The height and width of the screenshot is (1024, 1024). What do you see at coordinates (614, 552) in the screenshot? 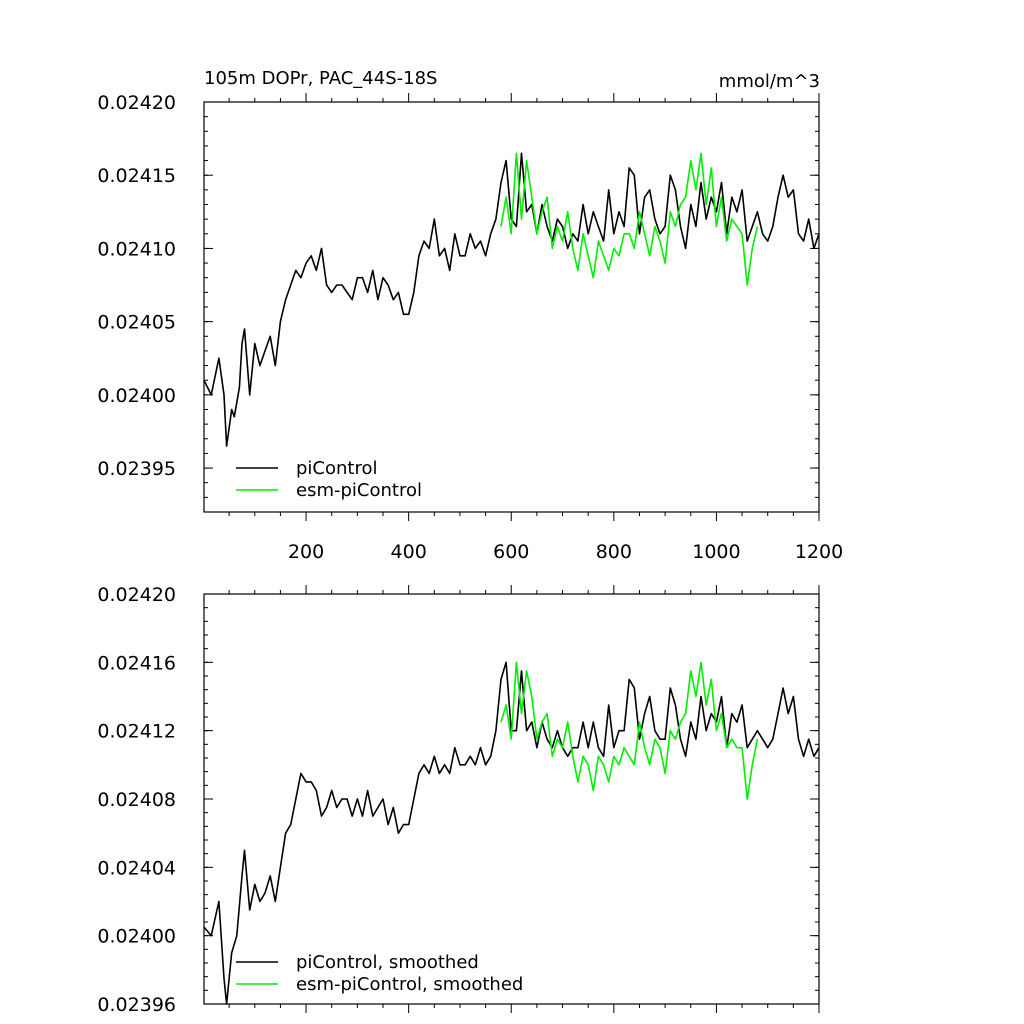
I see `x-tick-label: 800` at bounding box center [614, 552].